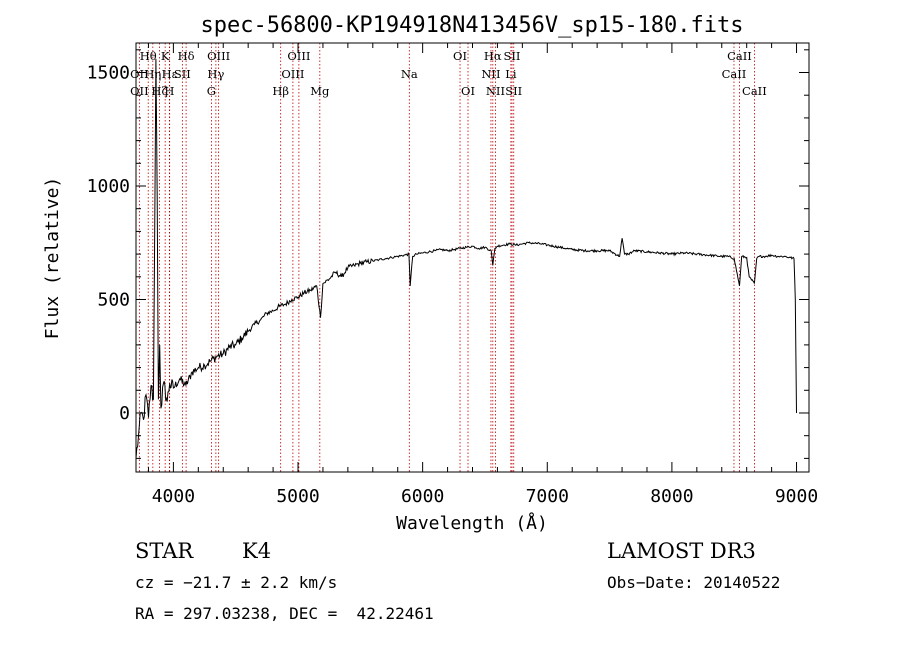 The image size is (900, 649). Describe the element at coordinates (186, 56) in the screenshot. I see `line-label: Hδ` at that location.